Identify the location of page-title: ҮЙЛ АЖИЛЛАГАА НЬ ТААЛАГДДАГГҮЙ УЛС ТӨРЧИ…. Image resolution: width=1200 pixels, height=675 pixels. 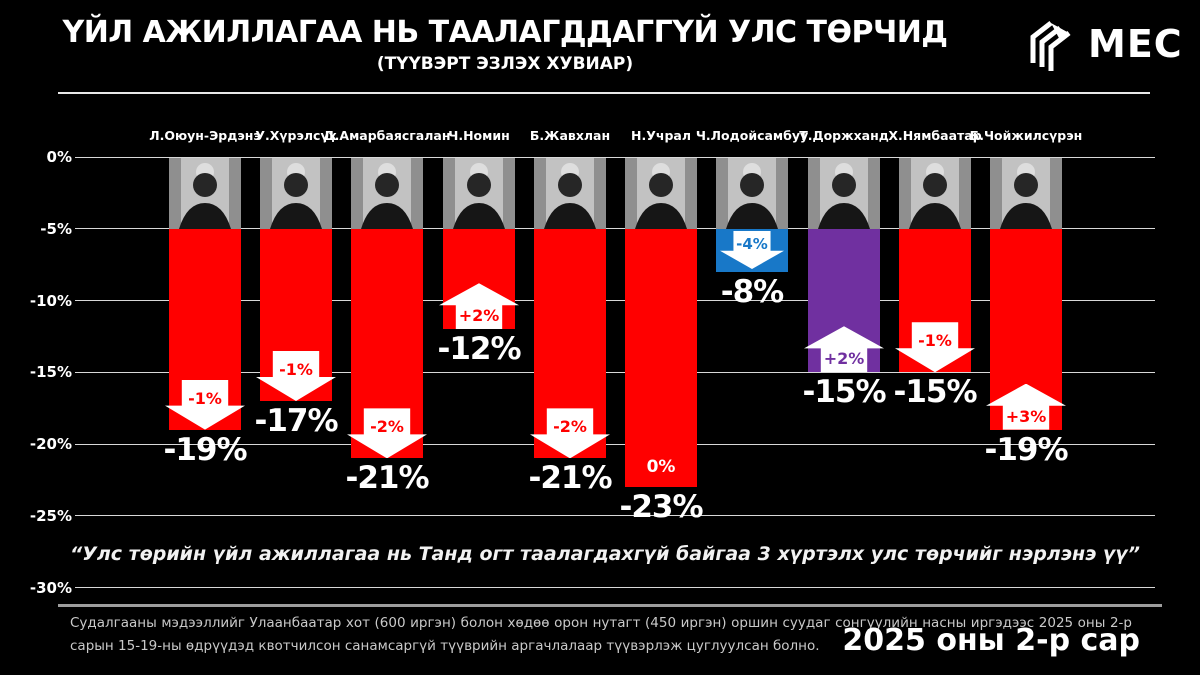
(505, 32).